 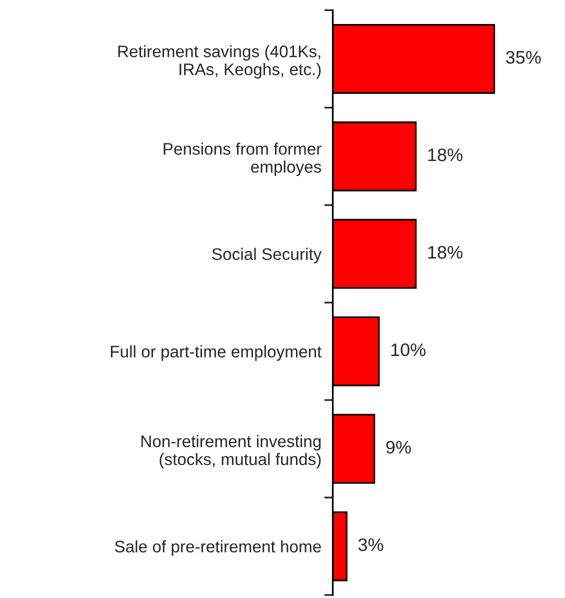 What do you see at coordinates (219, 62) in the screenshot?
I see `y-tick-label: Retirement savings (401Ks, IRAs, Keoghs, etc.)` at bounding box center [219, 62].